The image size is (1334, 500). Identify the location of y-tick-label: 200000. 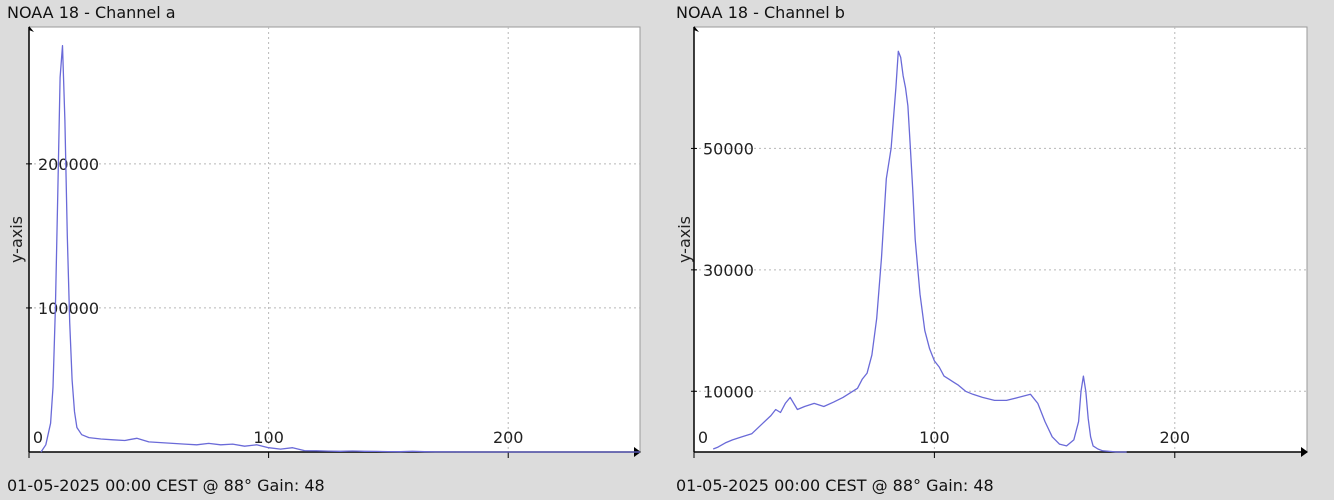
(68, 164).